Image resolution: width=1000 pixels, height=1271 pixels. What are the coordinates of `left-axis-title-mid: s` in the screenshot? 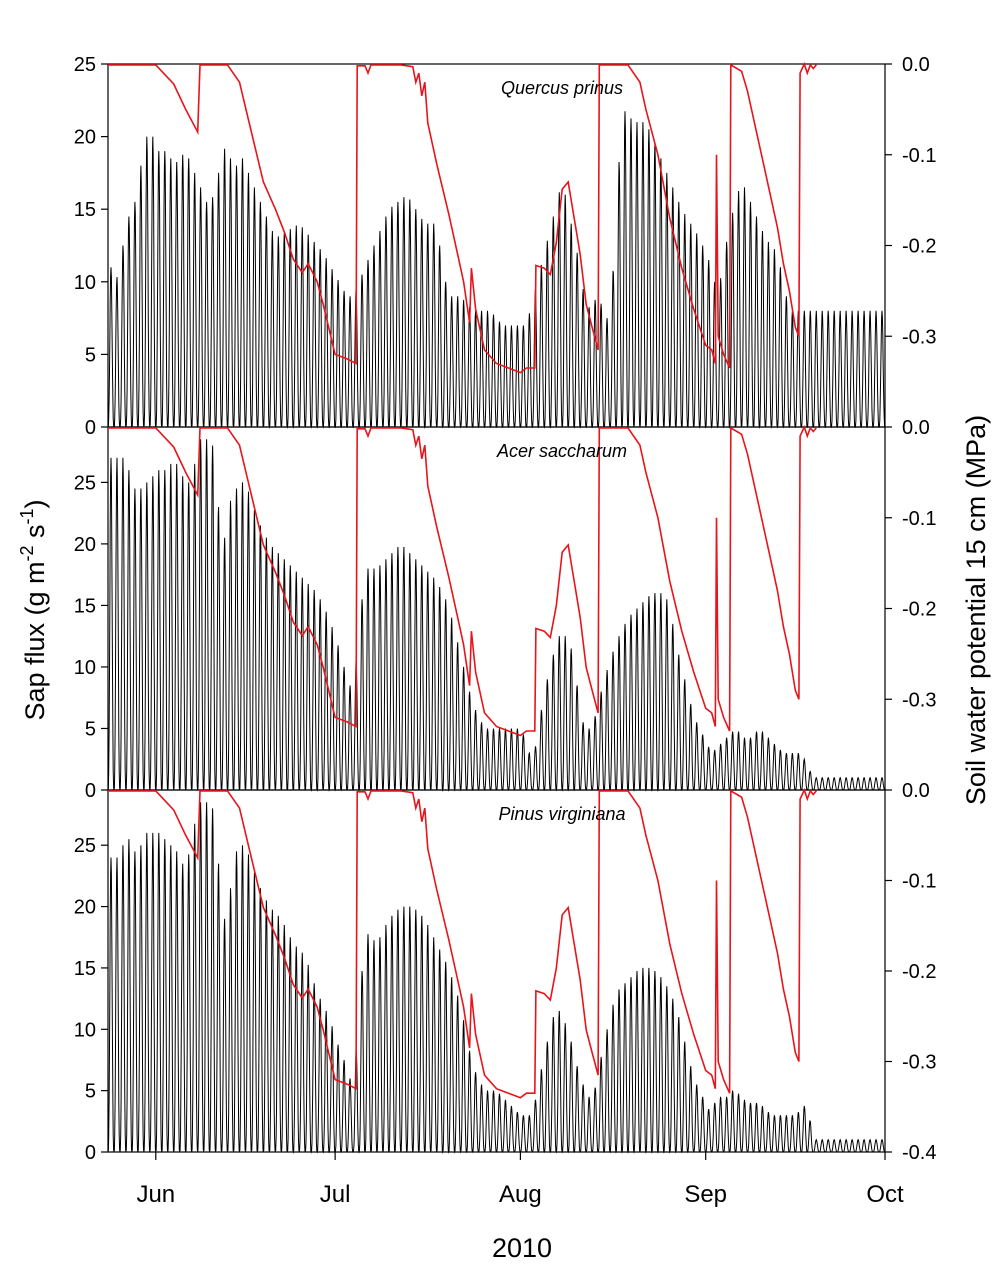 It's located at (35, 534).